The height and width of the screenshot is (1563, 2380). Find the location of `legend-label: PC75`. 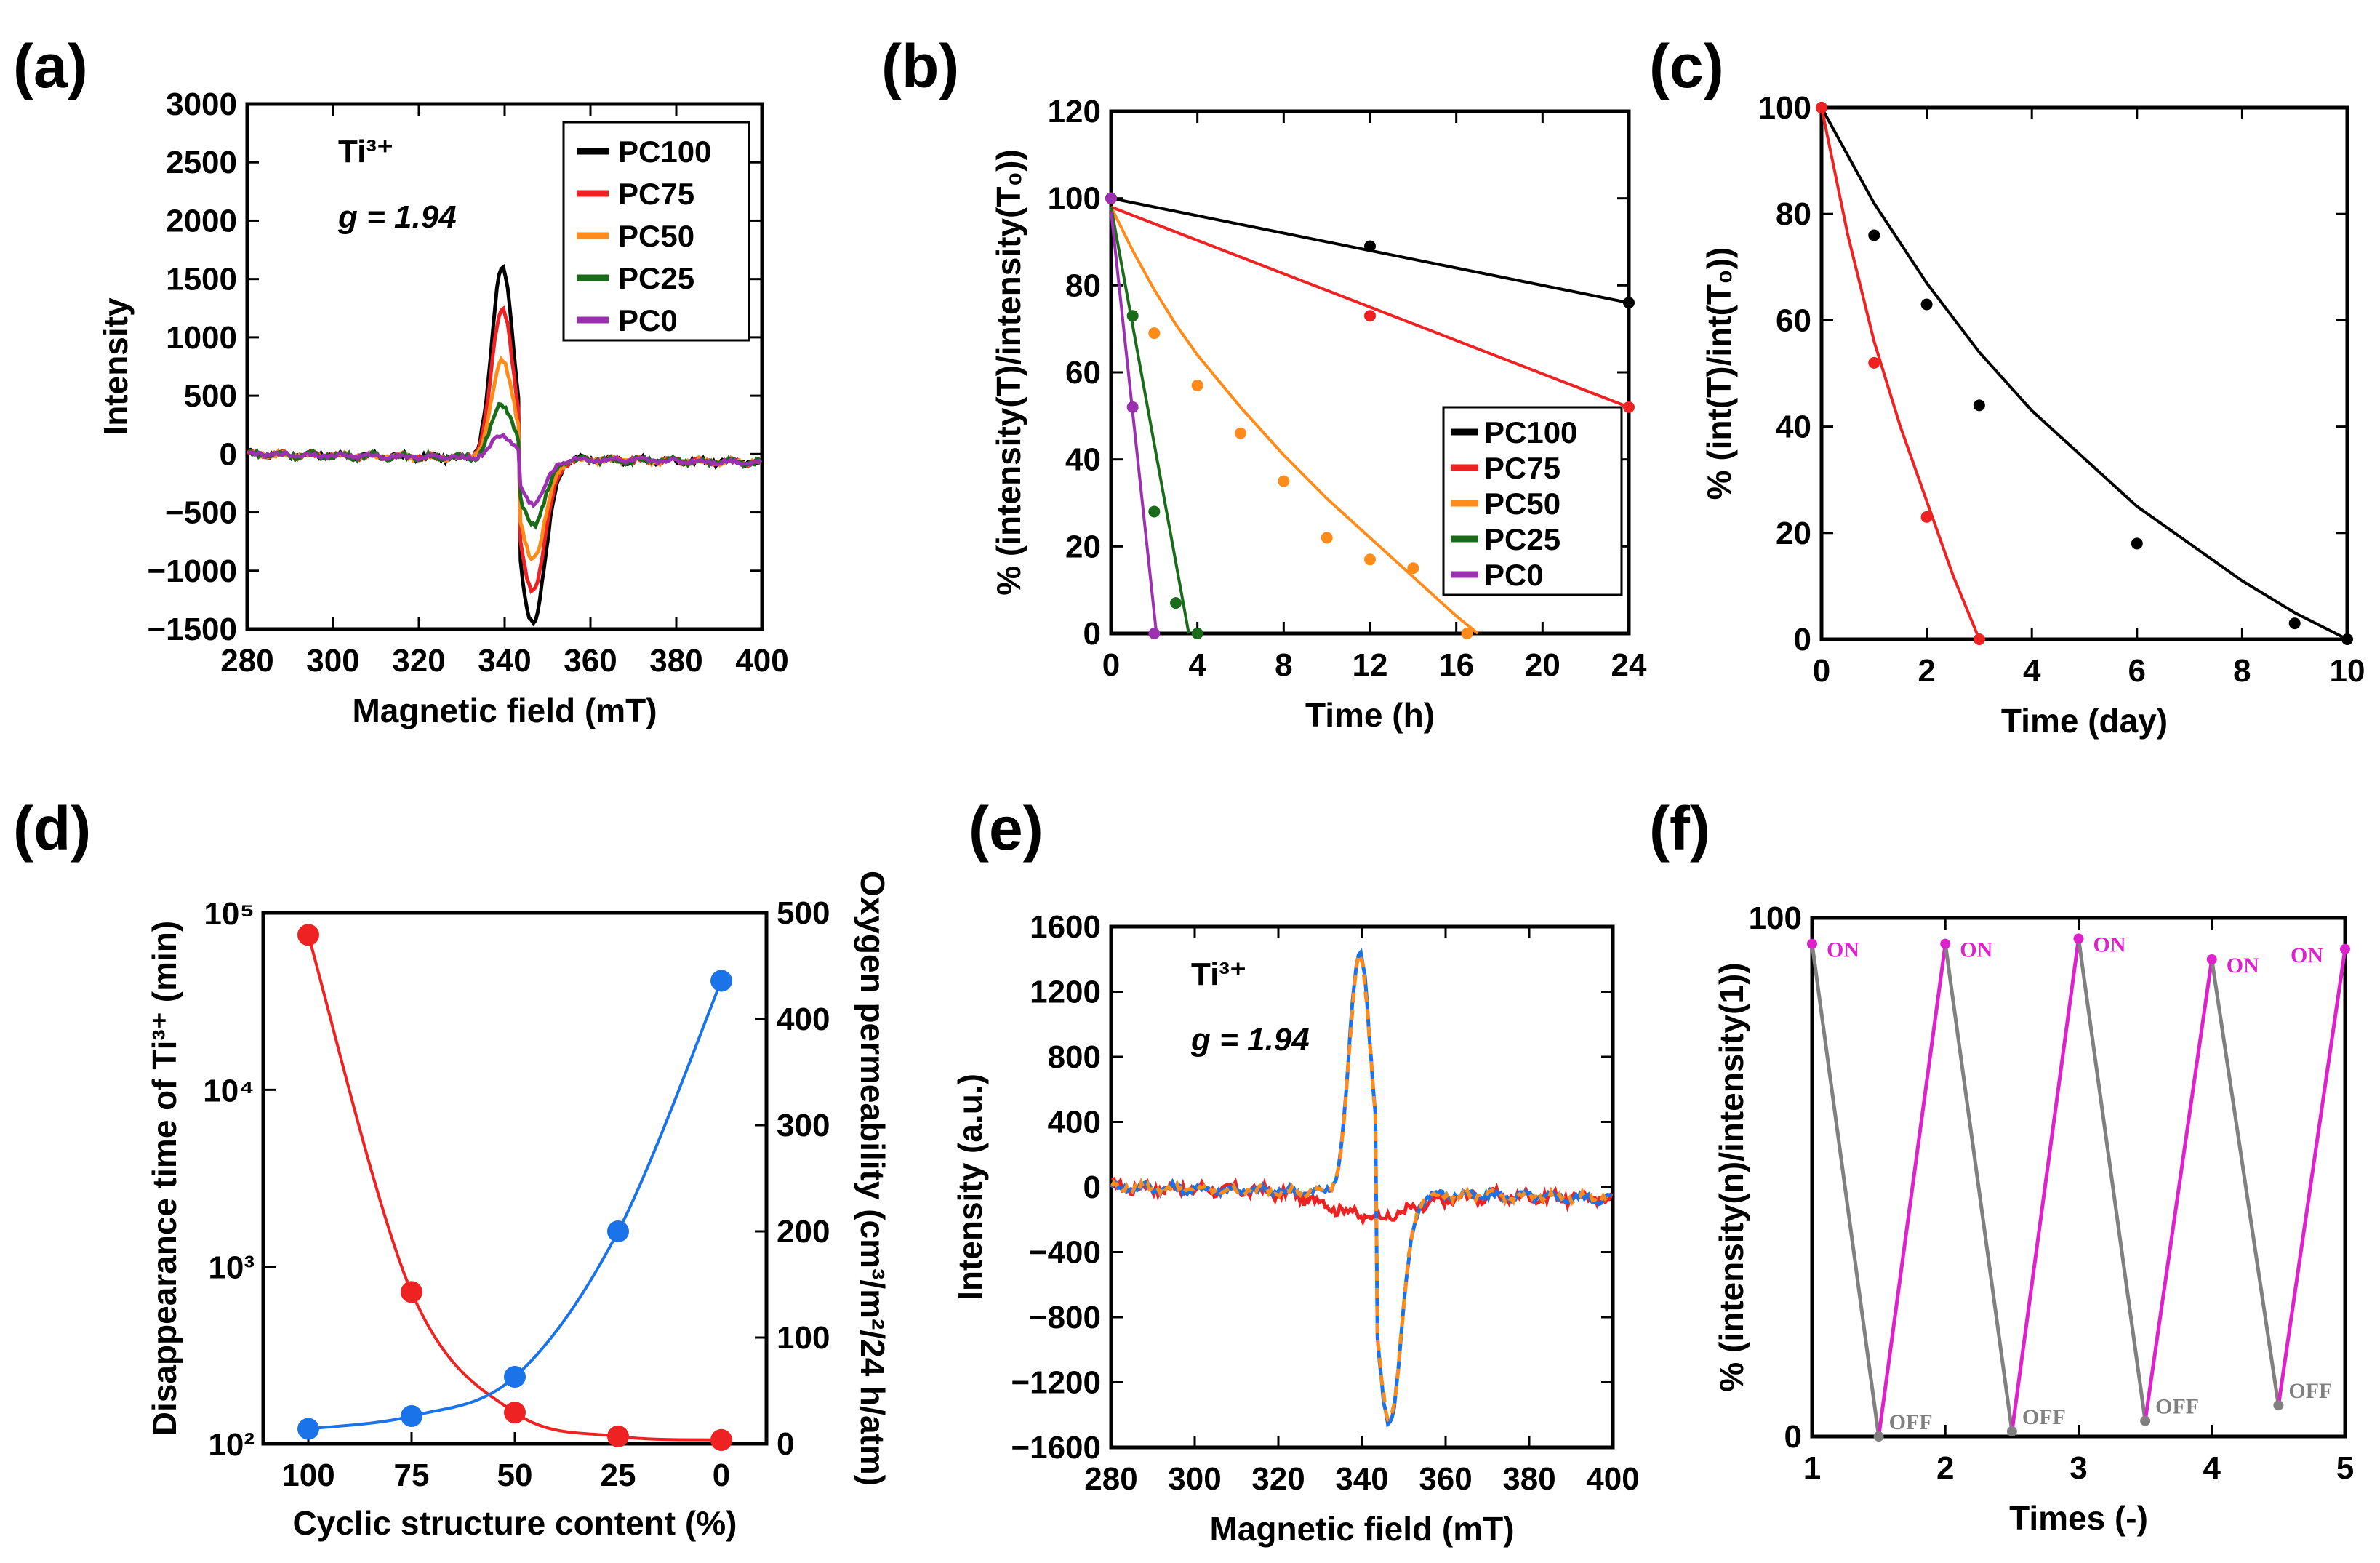

legend-label: PC75 is located at coordinates (1522, 468).